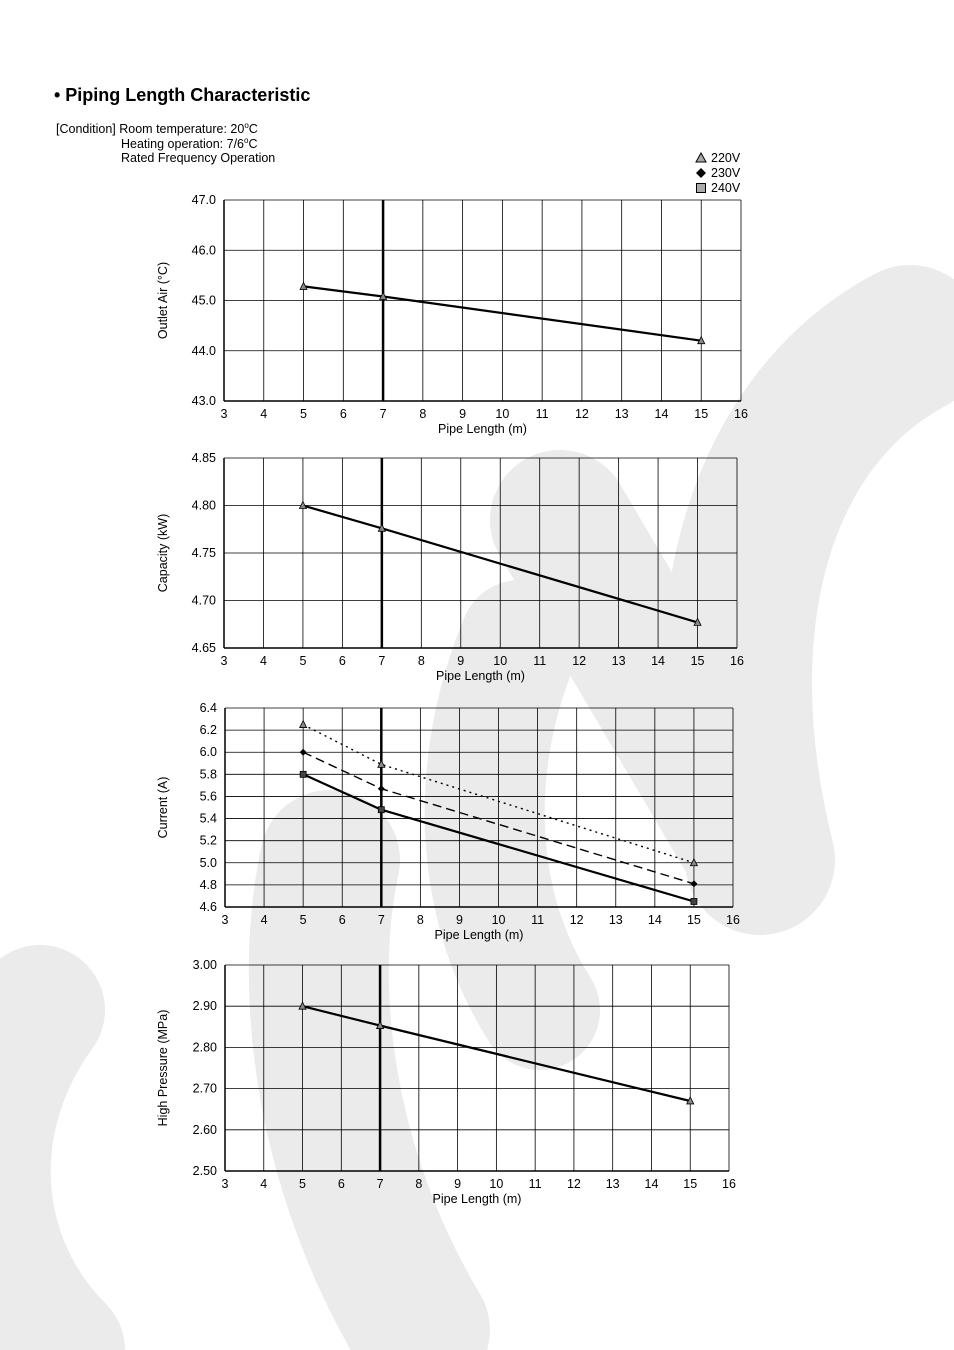 This screenshot has width=954, height=1350. Describe the element at coordinates (208, 774) in the screenshot. I see `y-tick-label: 5.8` at that location.